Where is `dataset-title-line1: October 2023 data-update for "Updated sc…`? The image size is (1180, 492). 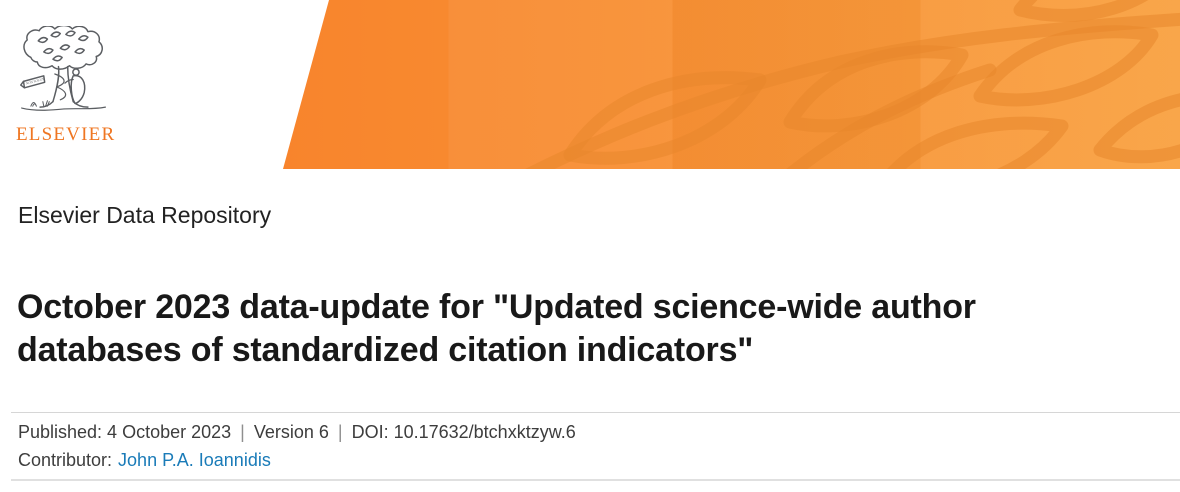 dataset-title-line1: October 2023 data-update for "Updated sc… is located at coordinates (496, 307).